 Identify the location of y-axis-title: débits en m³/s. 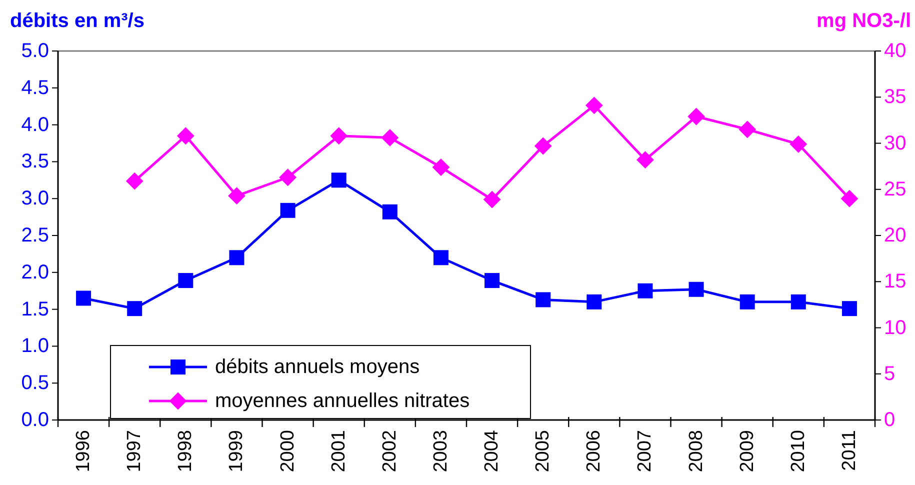
(77, 21).